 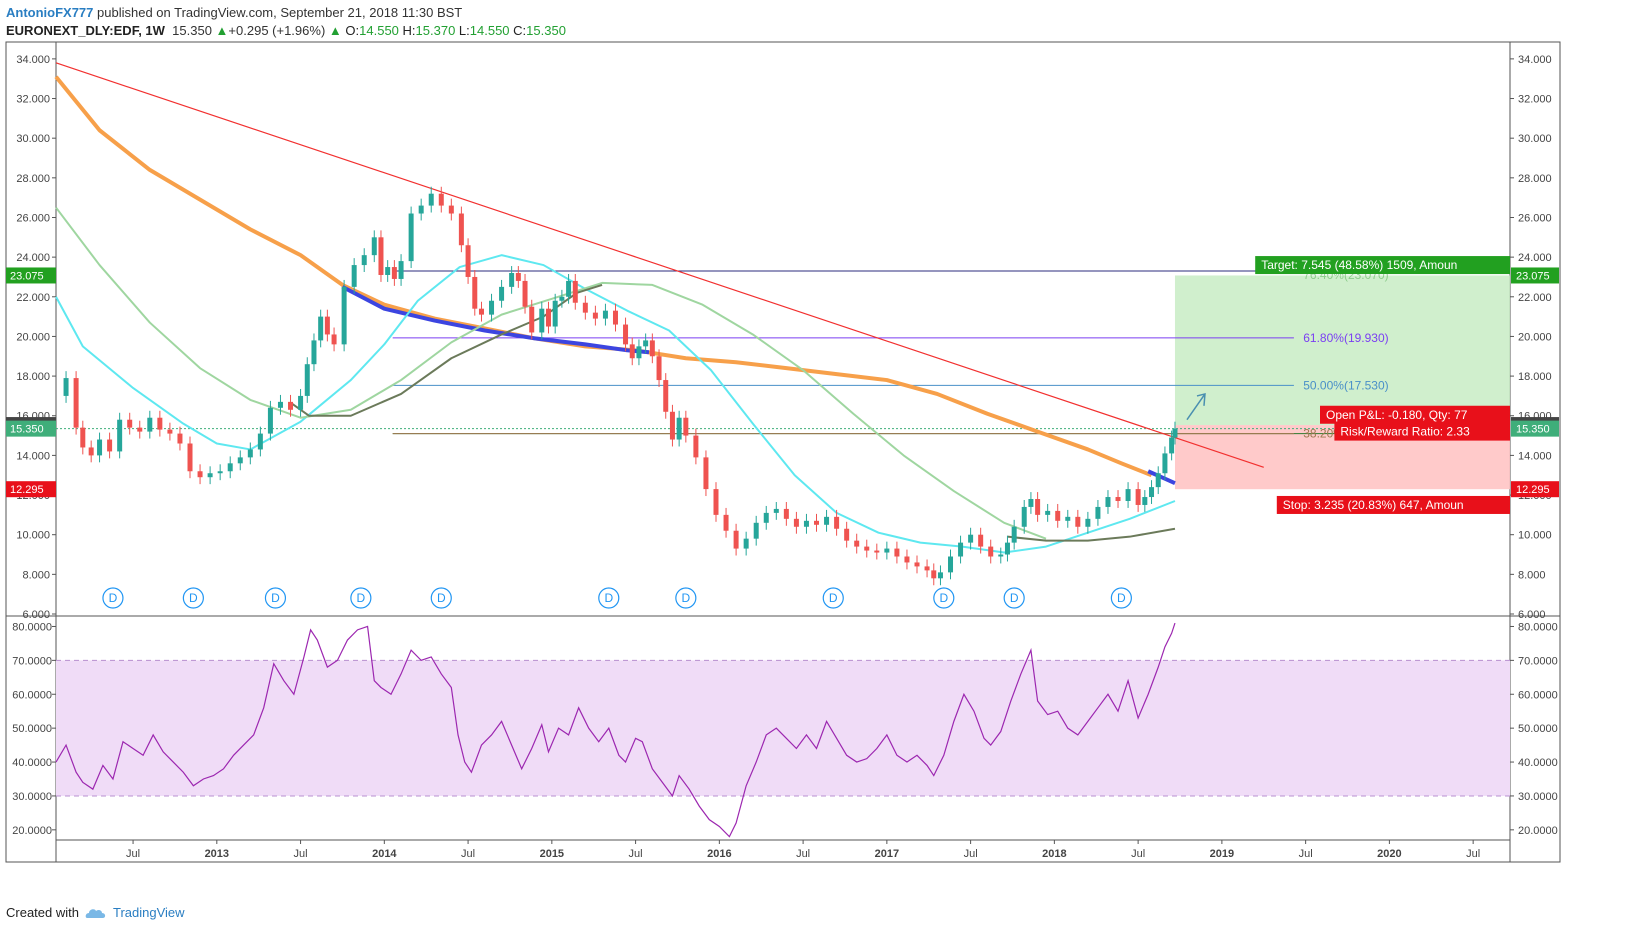 What do you see at coordinates (495, 320) in the screenshot?
I see `moving-average-line` at bounding box center [495, 320].